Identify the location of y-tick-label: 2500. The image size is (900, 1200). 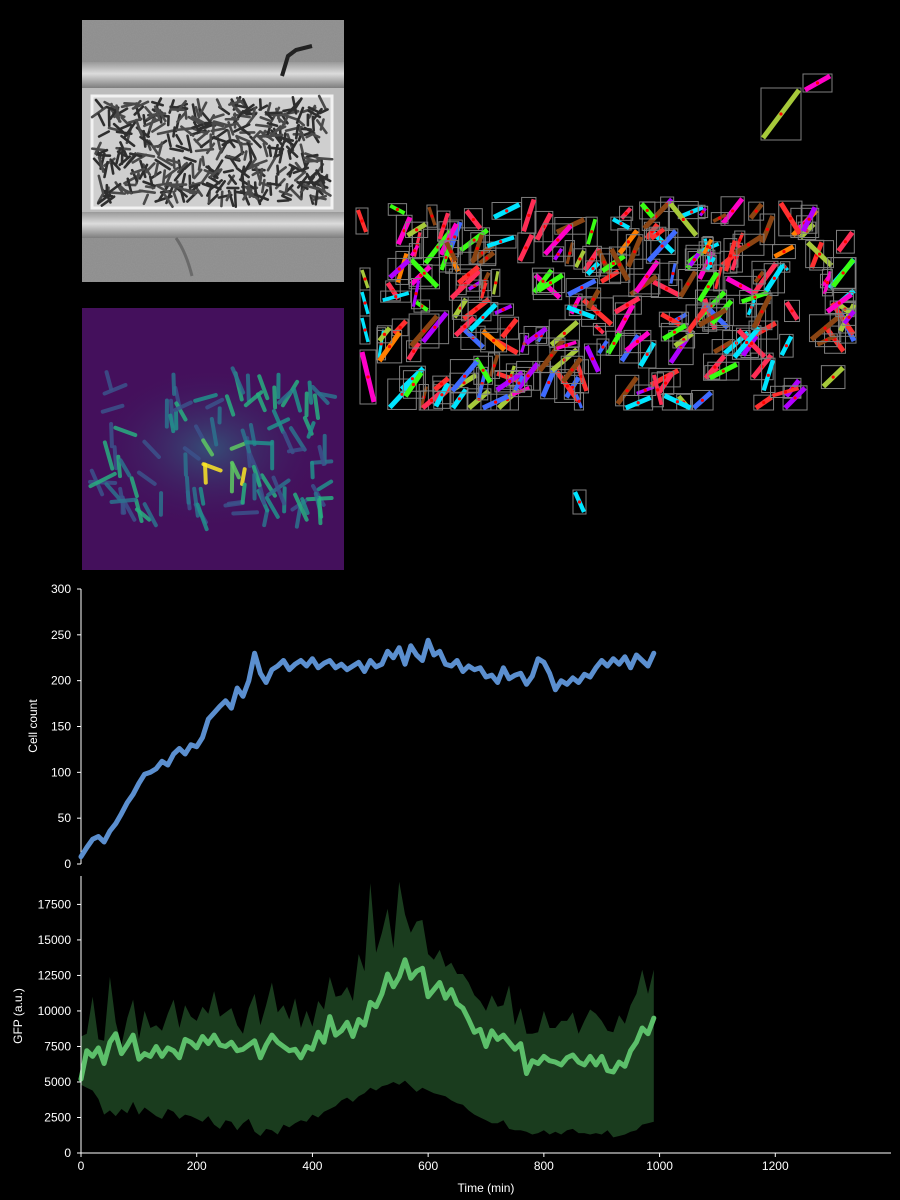
(57, 1117).